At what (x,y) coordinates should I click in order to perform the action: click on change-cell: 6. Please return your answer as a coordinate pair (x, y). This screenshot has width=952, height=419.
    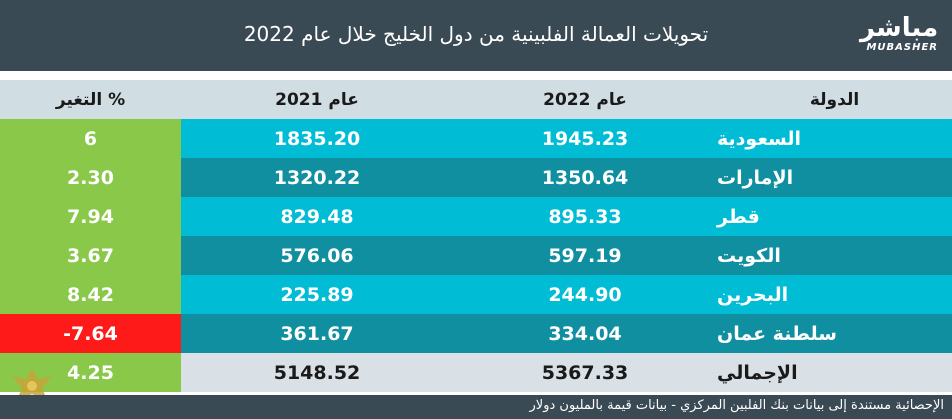
    Looking at the image, I should click on (90, 138).